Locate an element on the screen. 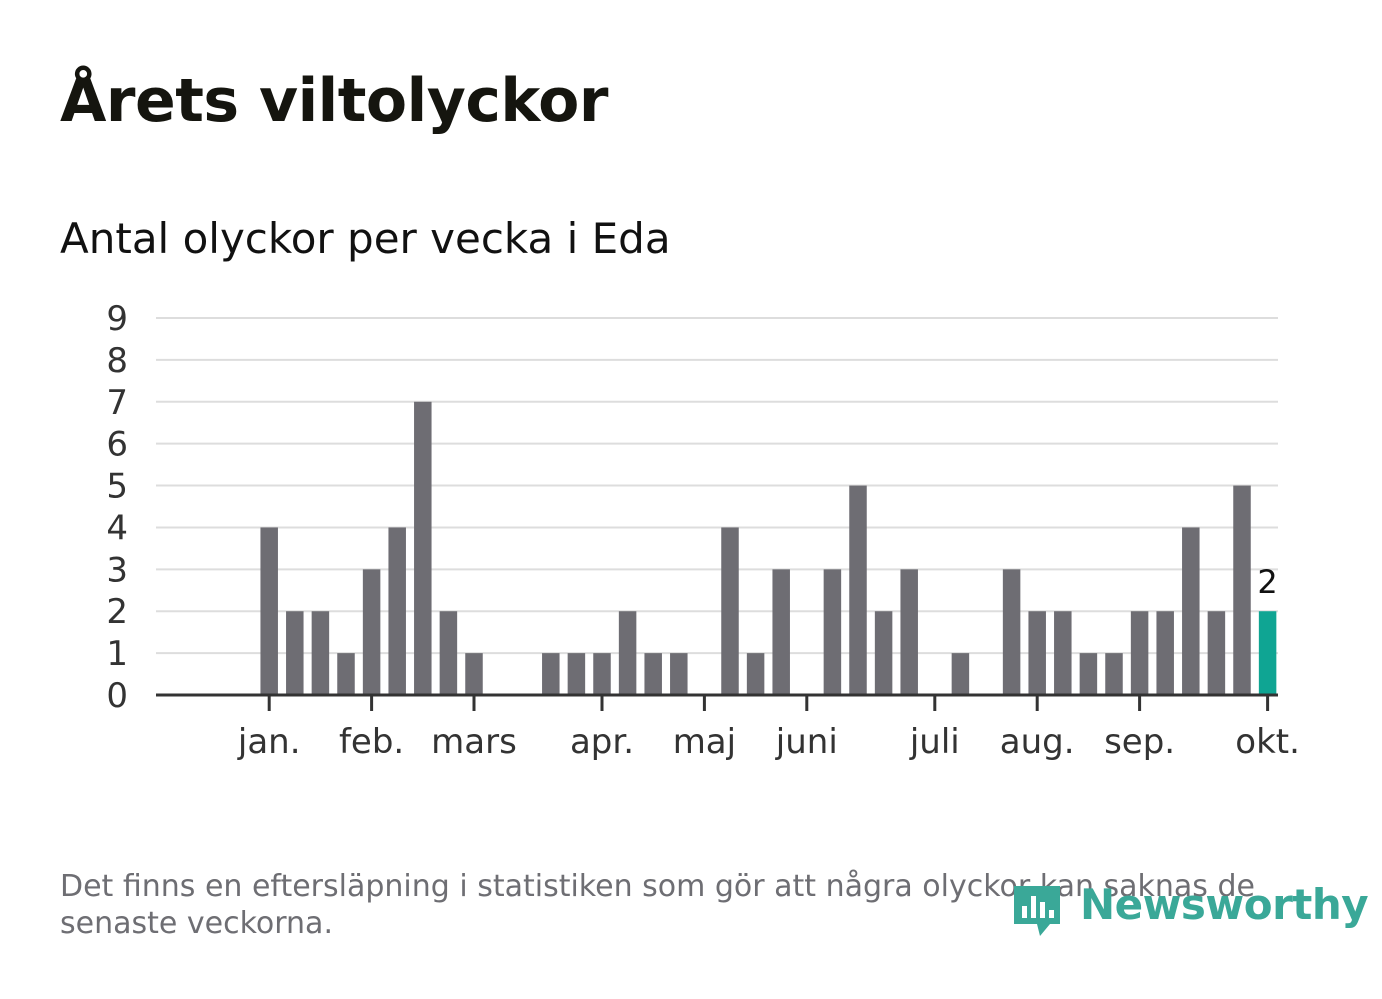  y-tick-label: 0 is located at coordinates (117, 696).